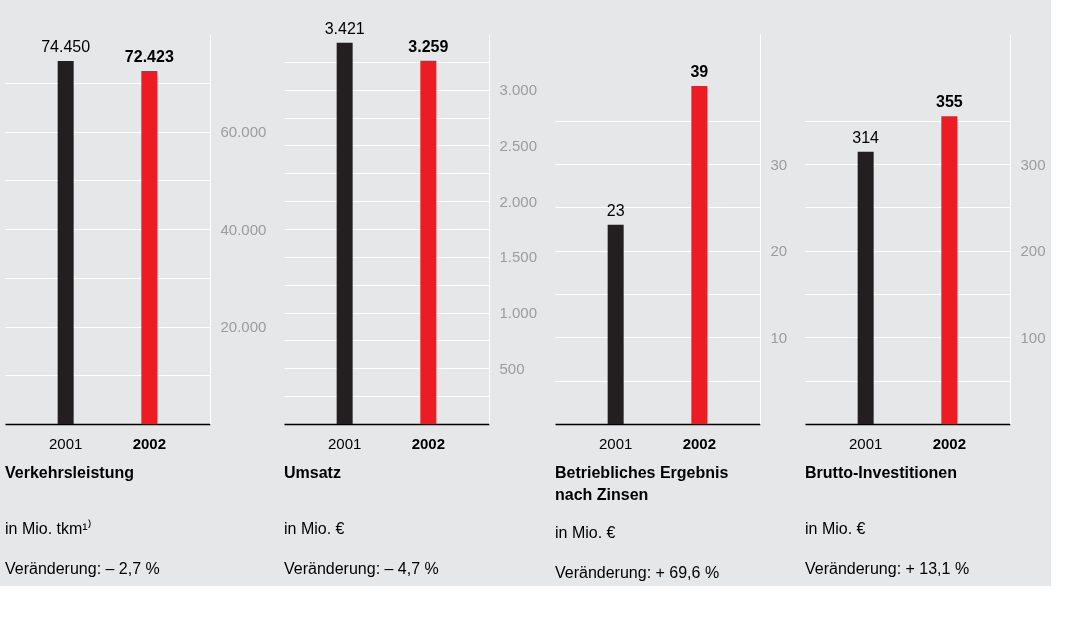 This screenshot has width=1074, height=618. What do you see at coordinates (637, 572) in the screenshot?
I see `text: Veränderung: + 69,6 %` at bounding box center [637, 572].